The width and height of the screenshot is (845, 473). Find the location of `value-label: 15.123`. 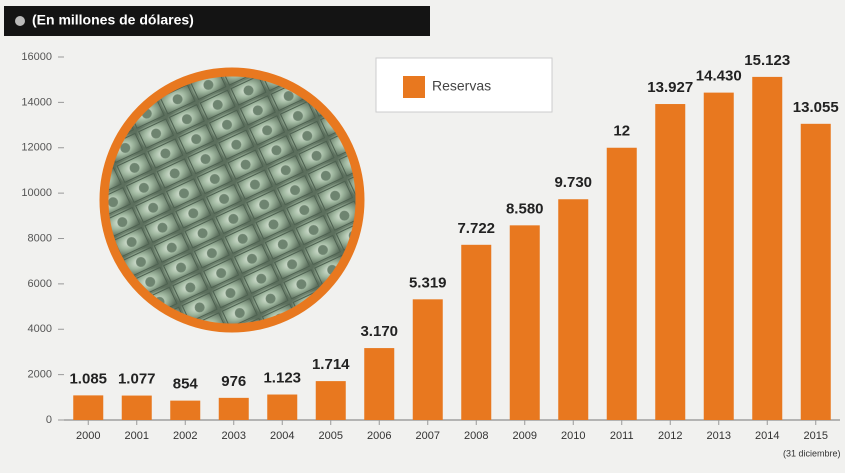

value-label: 15.123 is located at coordinates (767, 60).